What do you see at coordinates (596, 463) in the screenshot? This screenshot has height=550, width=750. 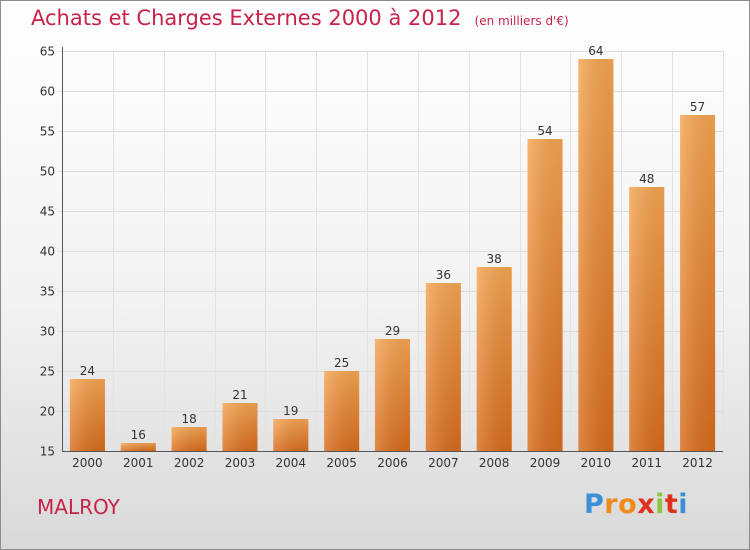 I see `x-tick-label: 2010` at bounding box center [596, 463].